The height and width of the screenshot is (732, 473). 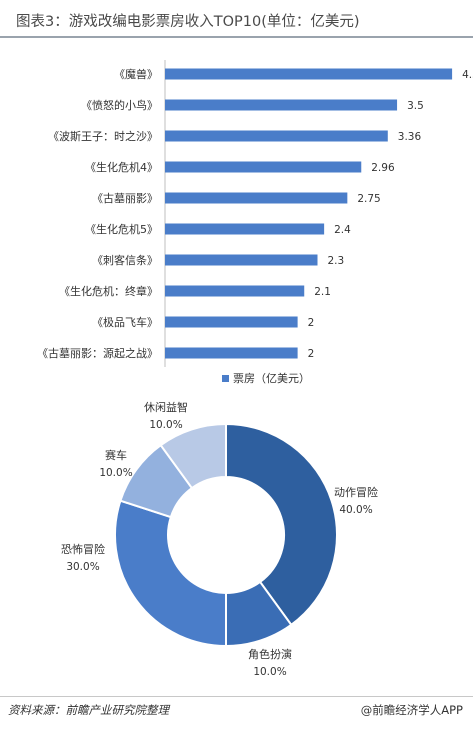 What do you see at coordinates (355, 510) in the screenshot?
I see `slice-percent: 40.0%` at bounding box center [355, 510].